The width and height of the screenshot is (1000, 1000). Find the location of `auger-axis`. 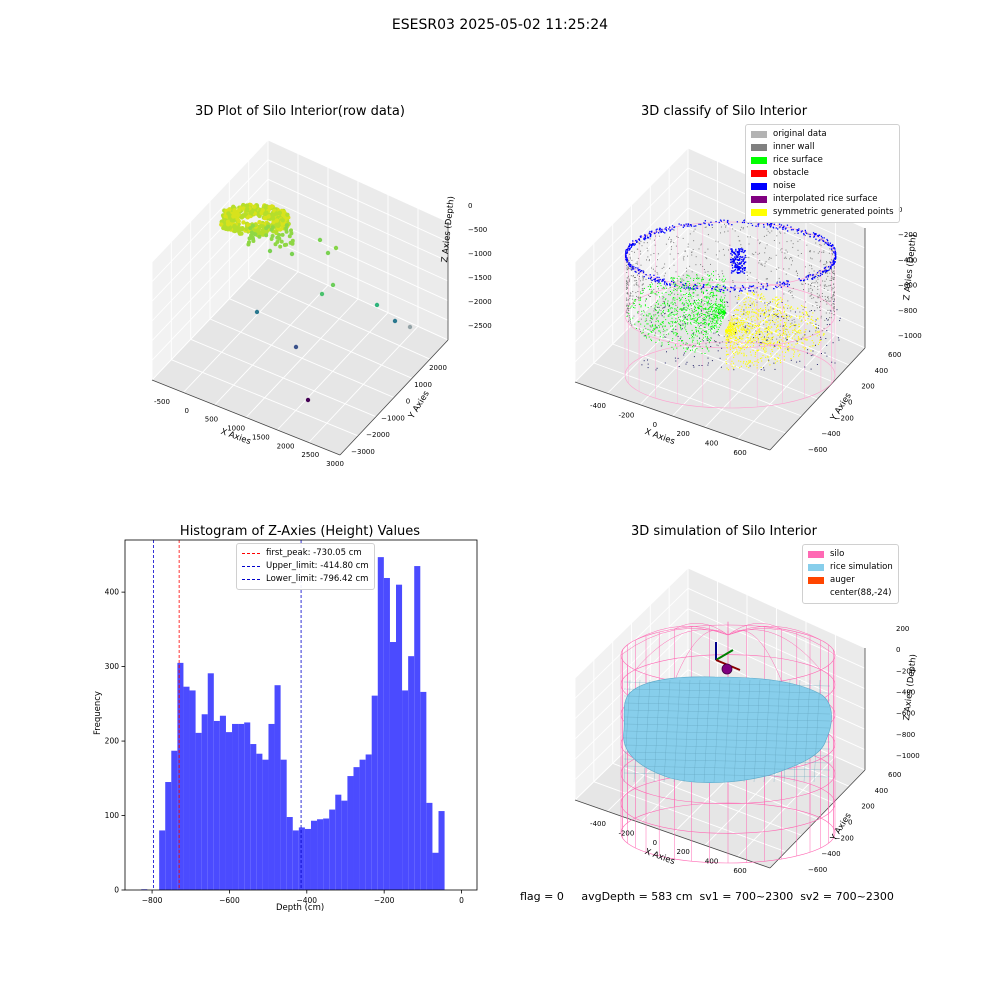

auger-axis is located at coordinates (724, 655).